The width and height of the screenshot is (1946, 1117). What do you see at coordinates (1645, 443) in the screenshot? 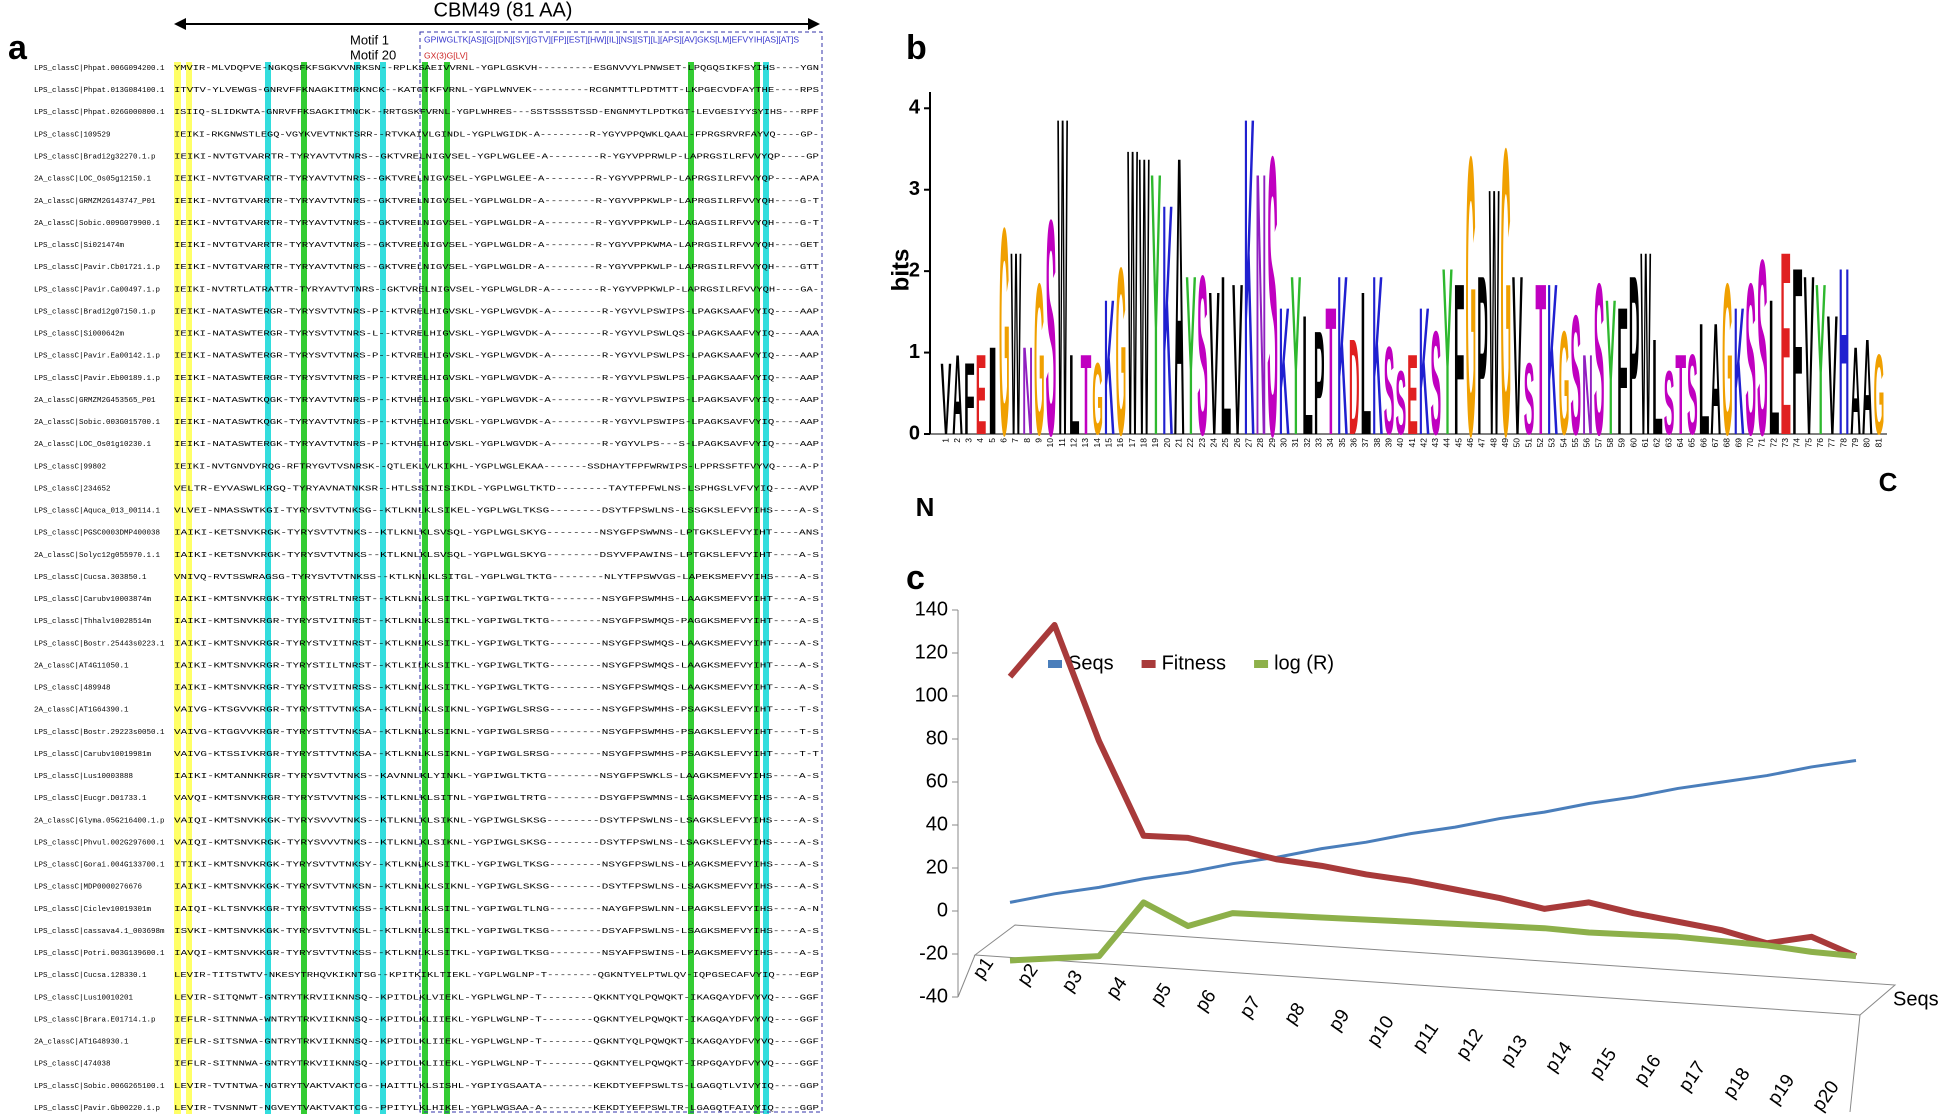
I see `x-tick-label: 61` at bounding box center [1645, 443].